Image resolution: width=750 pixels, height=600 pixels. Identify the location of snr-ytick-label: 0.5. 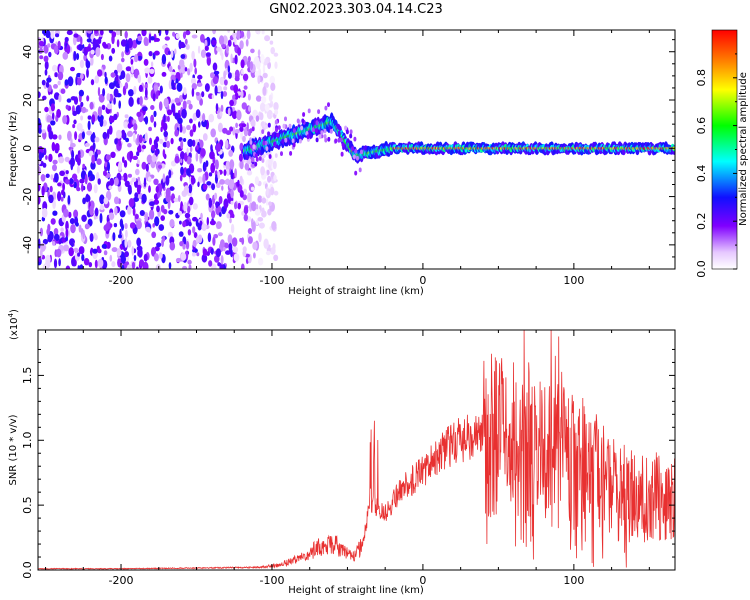
(27, 505).